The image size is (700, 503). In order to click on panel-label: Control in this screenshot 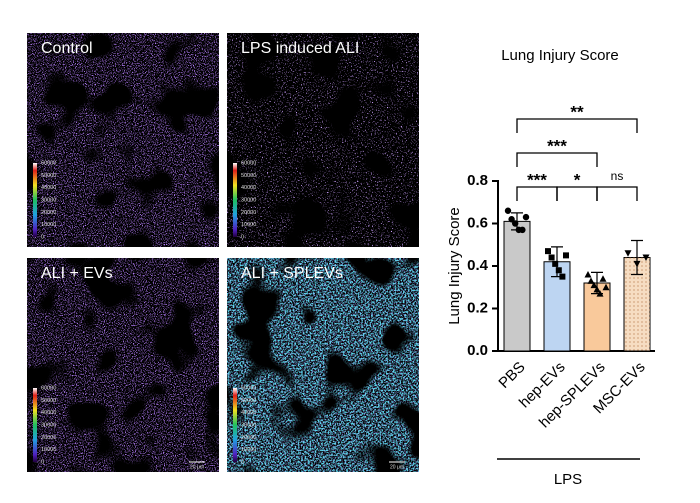, I will do `click(67, 48)`.